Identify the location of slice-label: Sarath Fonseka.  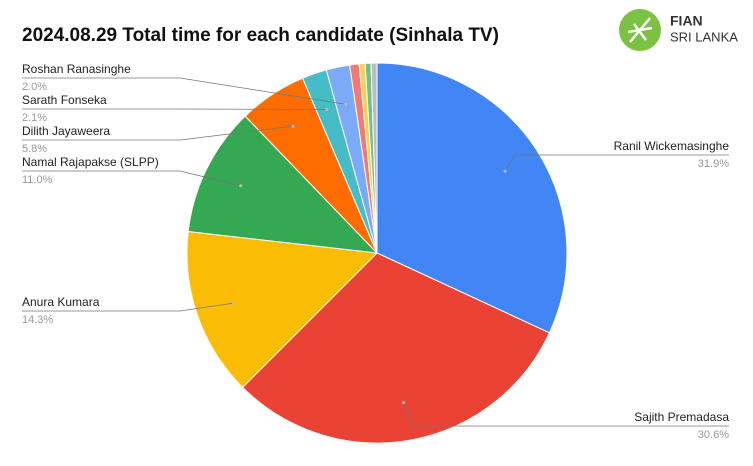
(64, 100).